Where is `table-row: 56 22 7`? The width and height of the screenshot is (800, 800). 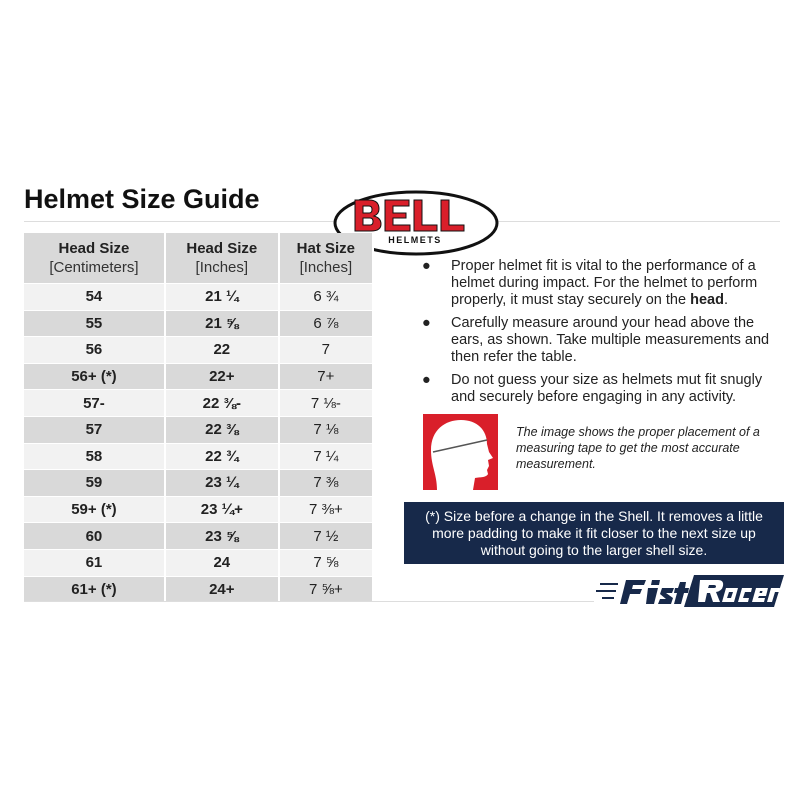
table-row: 56 22 7 is located at coordinates (199, 350).